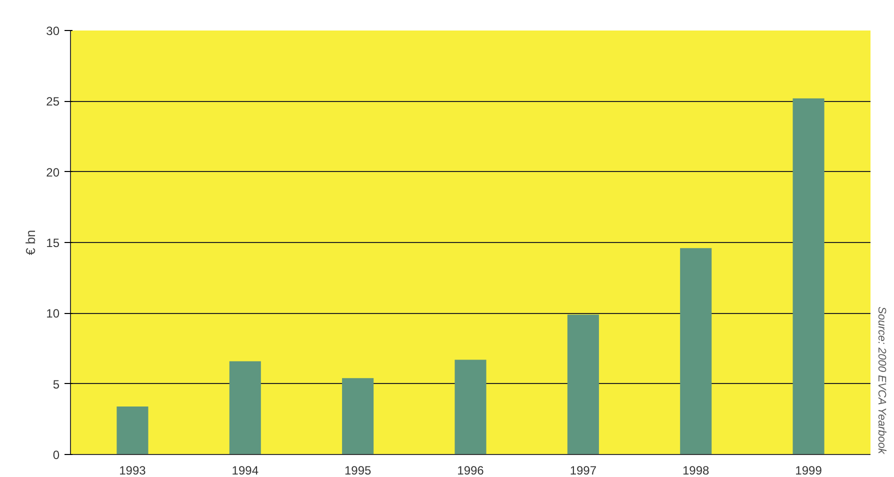 The width and height of the screenshot is (894, 477). Describe the element at coordinates (808, 470) in the screenshot. I see `x-tick-label: 1999` at that location.